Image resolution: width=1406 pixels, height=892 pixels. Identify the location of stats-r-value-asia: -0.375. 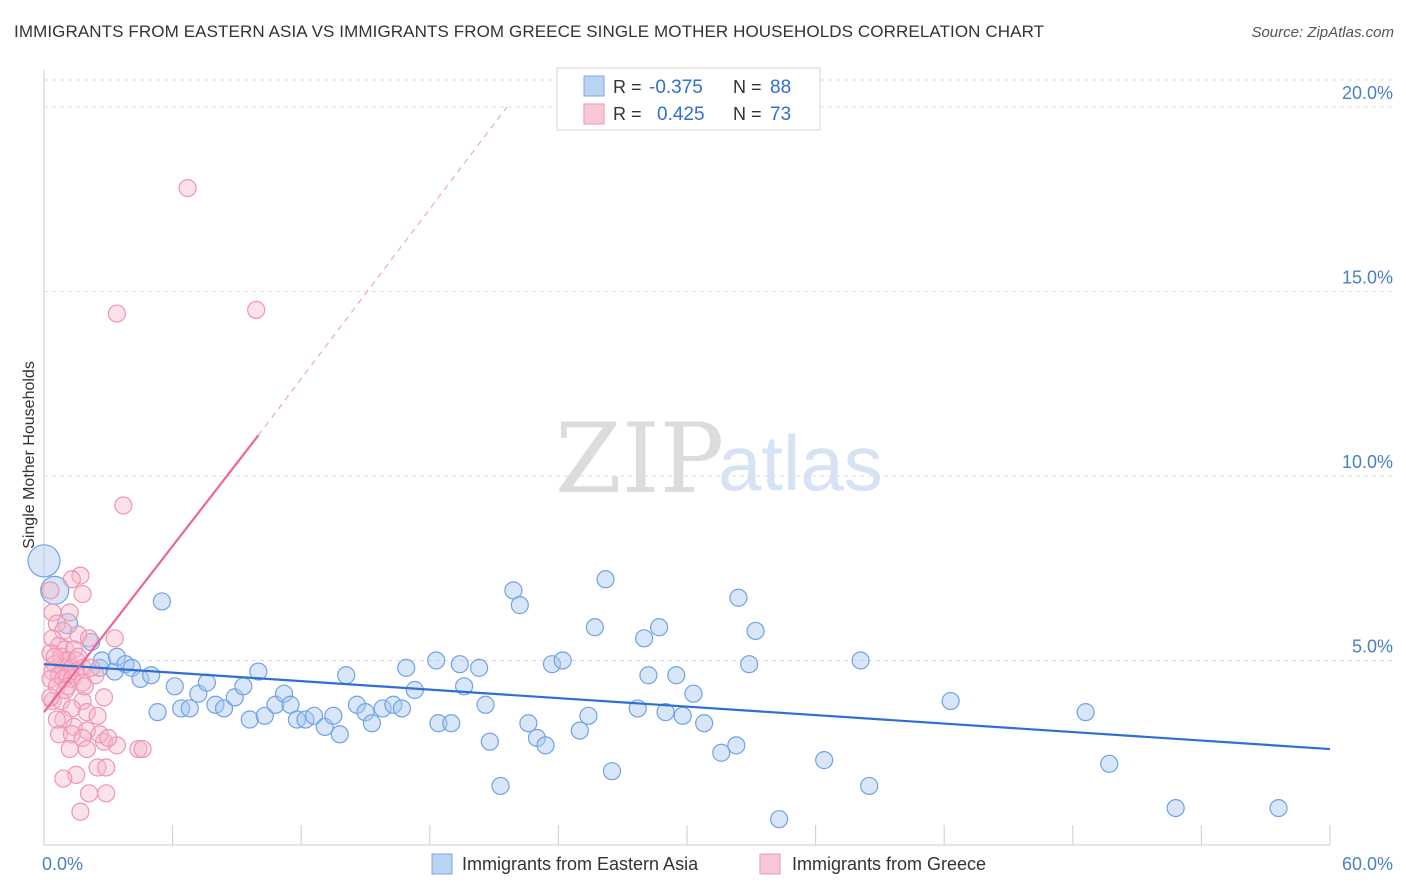
(676, 87).